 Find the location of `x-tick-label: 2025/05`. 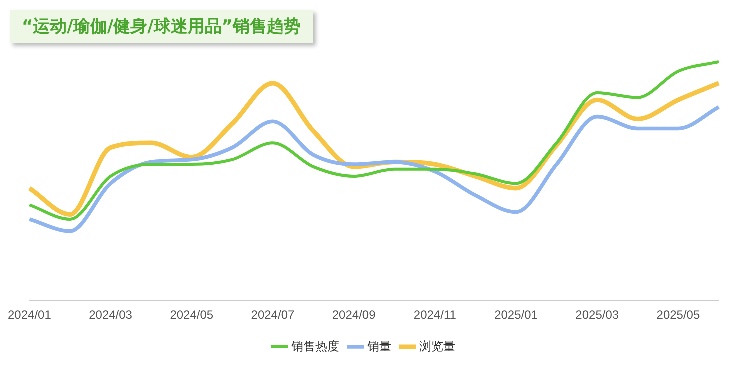

x-tick-label: 2025/05 is located at coordinates (678, 315).